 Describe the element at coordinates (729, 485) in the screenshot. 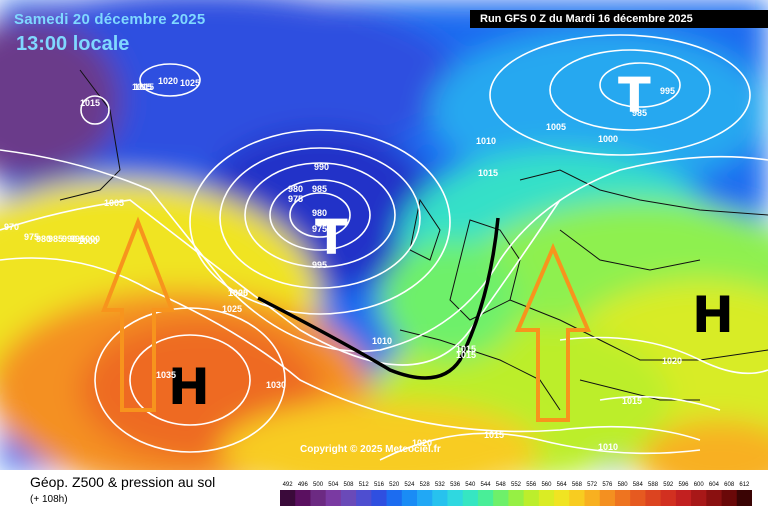

I see `scale-value: 608` at that location.